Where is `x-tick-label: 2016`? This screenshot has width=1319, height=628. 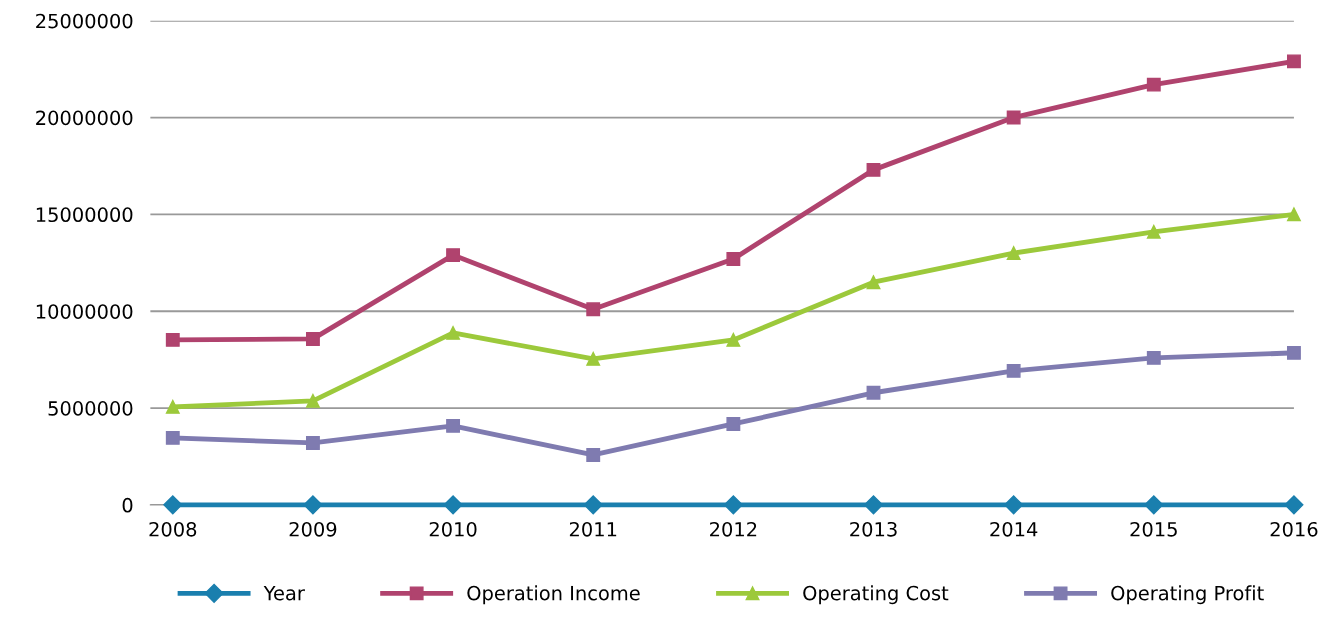 x-tick-label: 2016 is located at coordinates (1294, 529).